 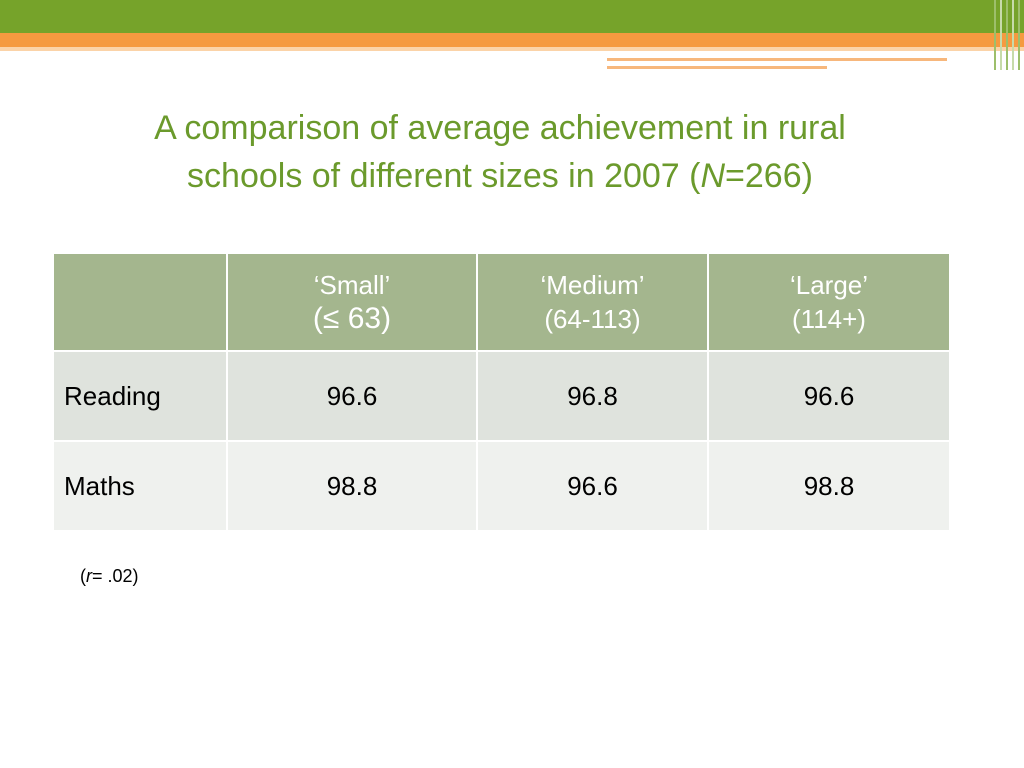 I want to click on correlation-note: (r= .02), so click(x=109, y=576).